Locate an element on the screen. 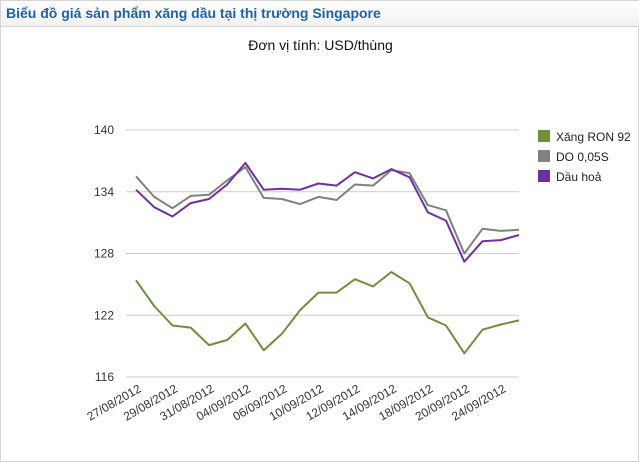  legend-label: Dầu hoả is located at coordinates (579, 177).